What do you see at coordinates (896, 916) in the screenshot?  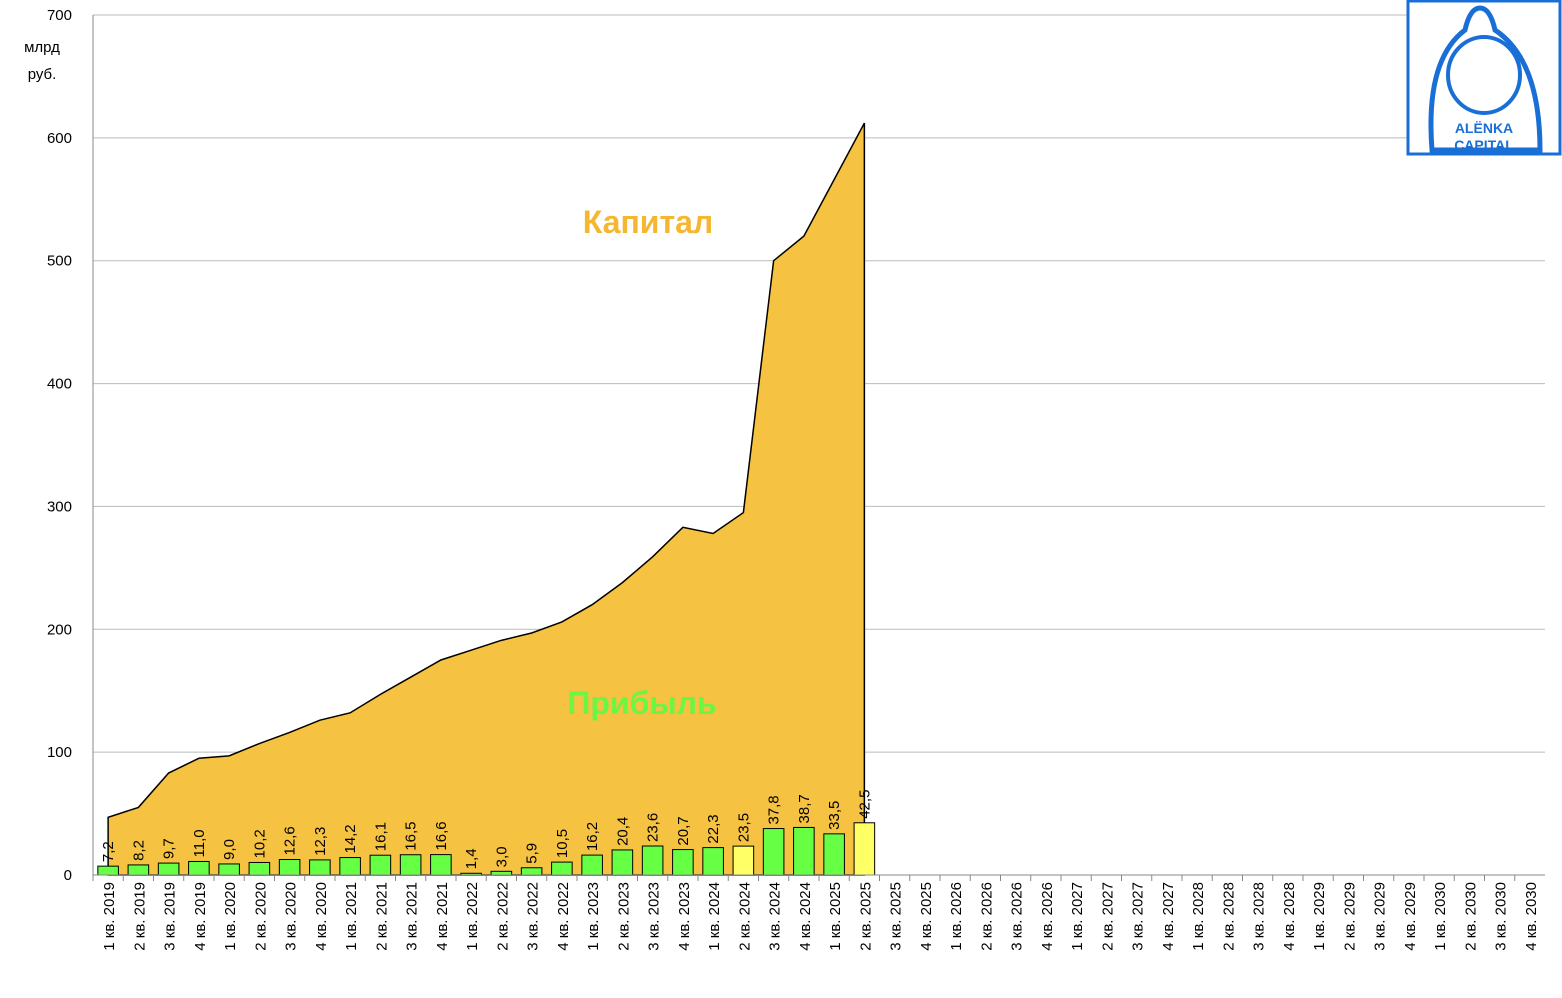 I see `x-tick-label: 3 кв. 2025` at bounding box center [896, 916].